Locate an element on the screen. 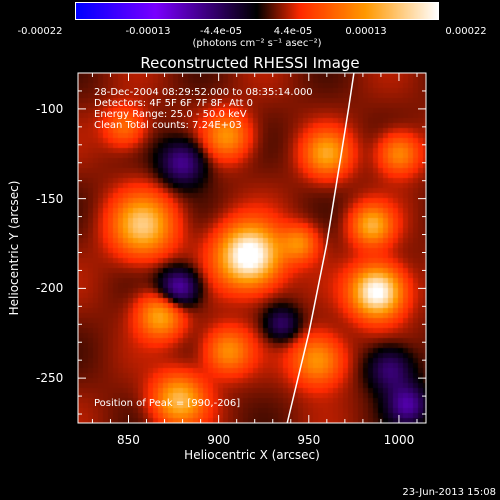 The width and height of the screenshot is (500, 500). y-tick-label: -250 is located at coordinates (50, 378).